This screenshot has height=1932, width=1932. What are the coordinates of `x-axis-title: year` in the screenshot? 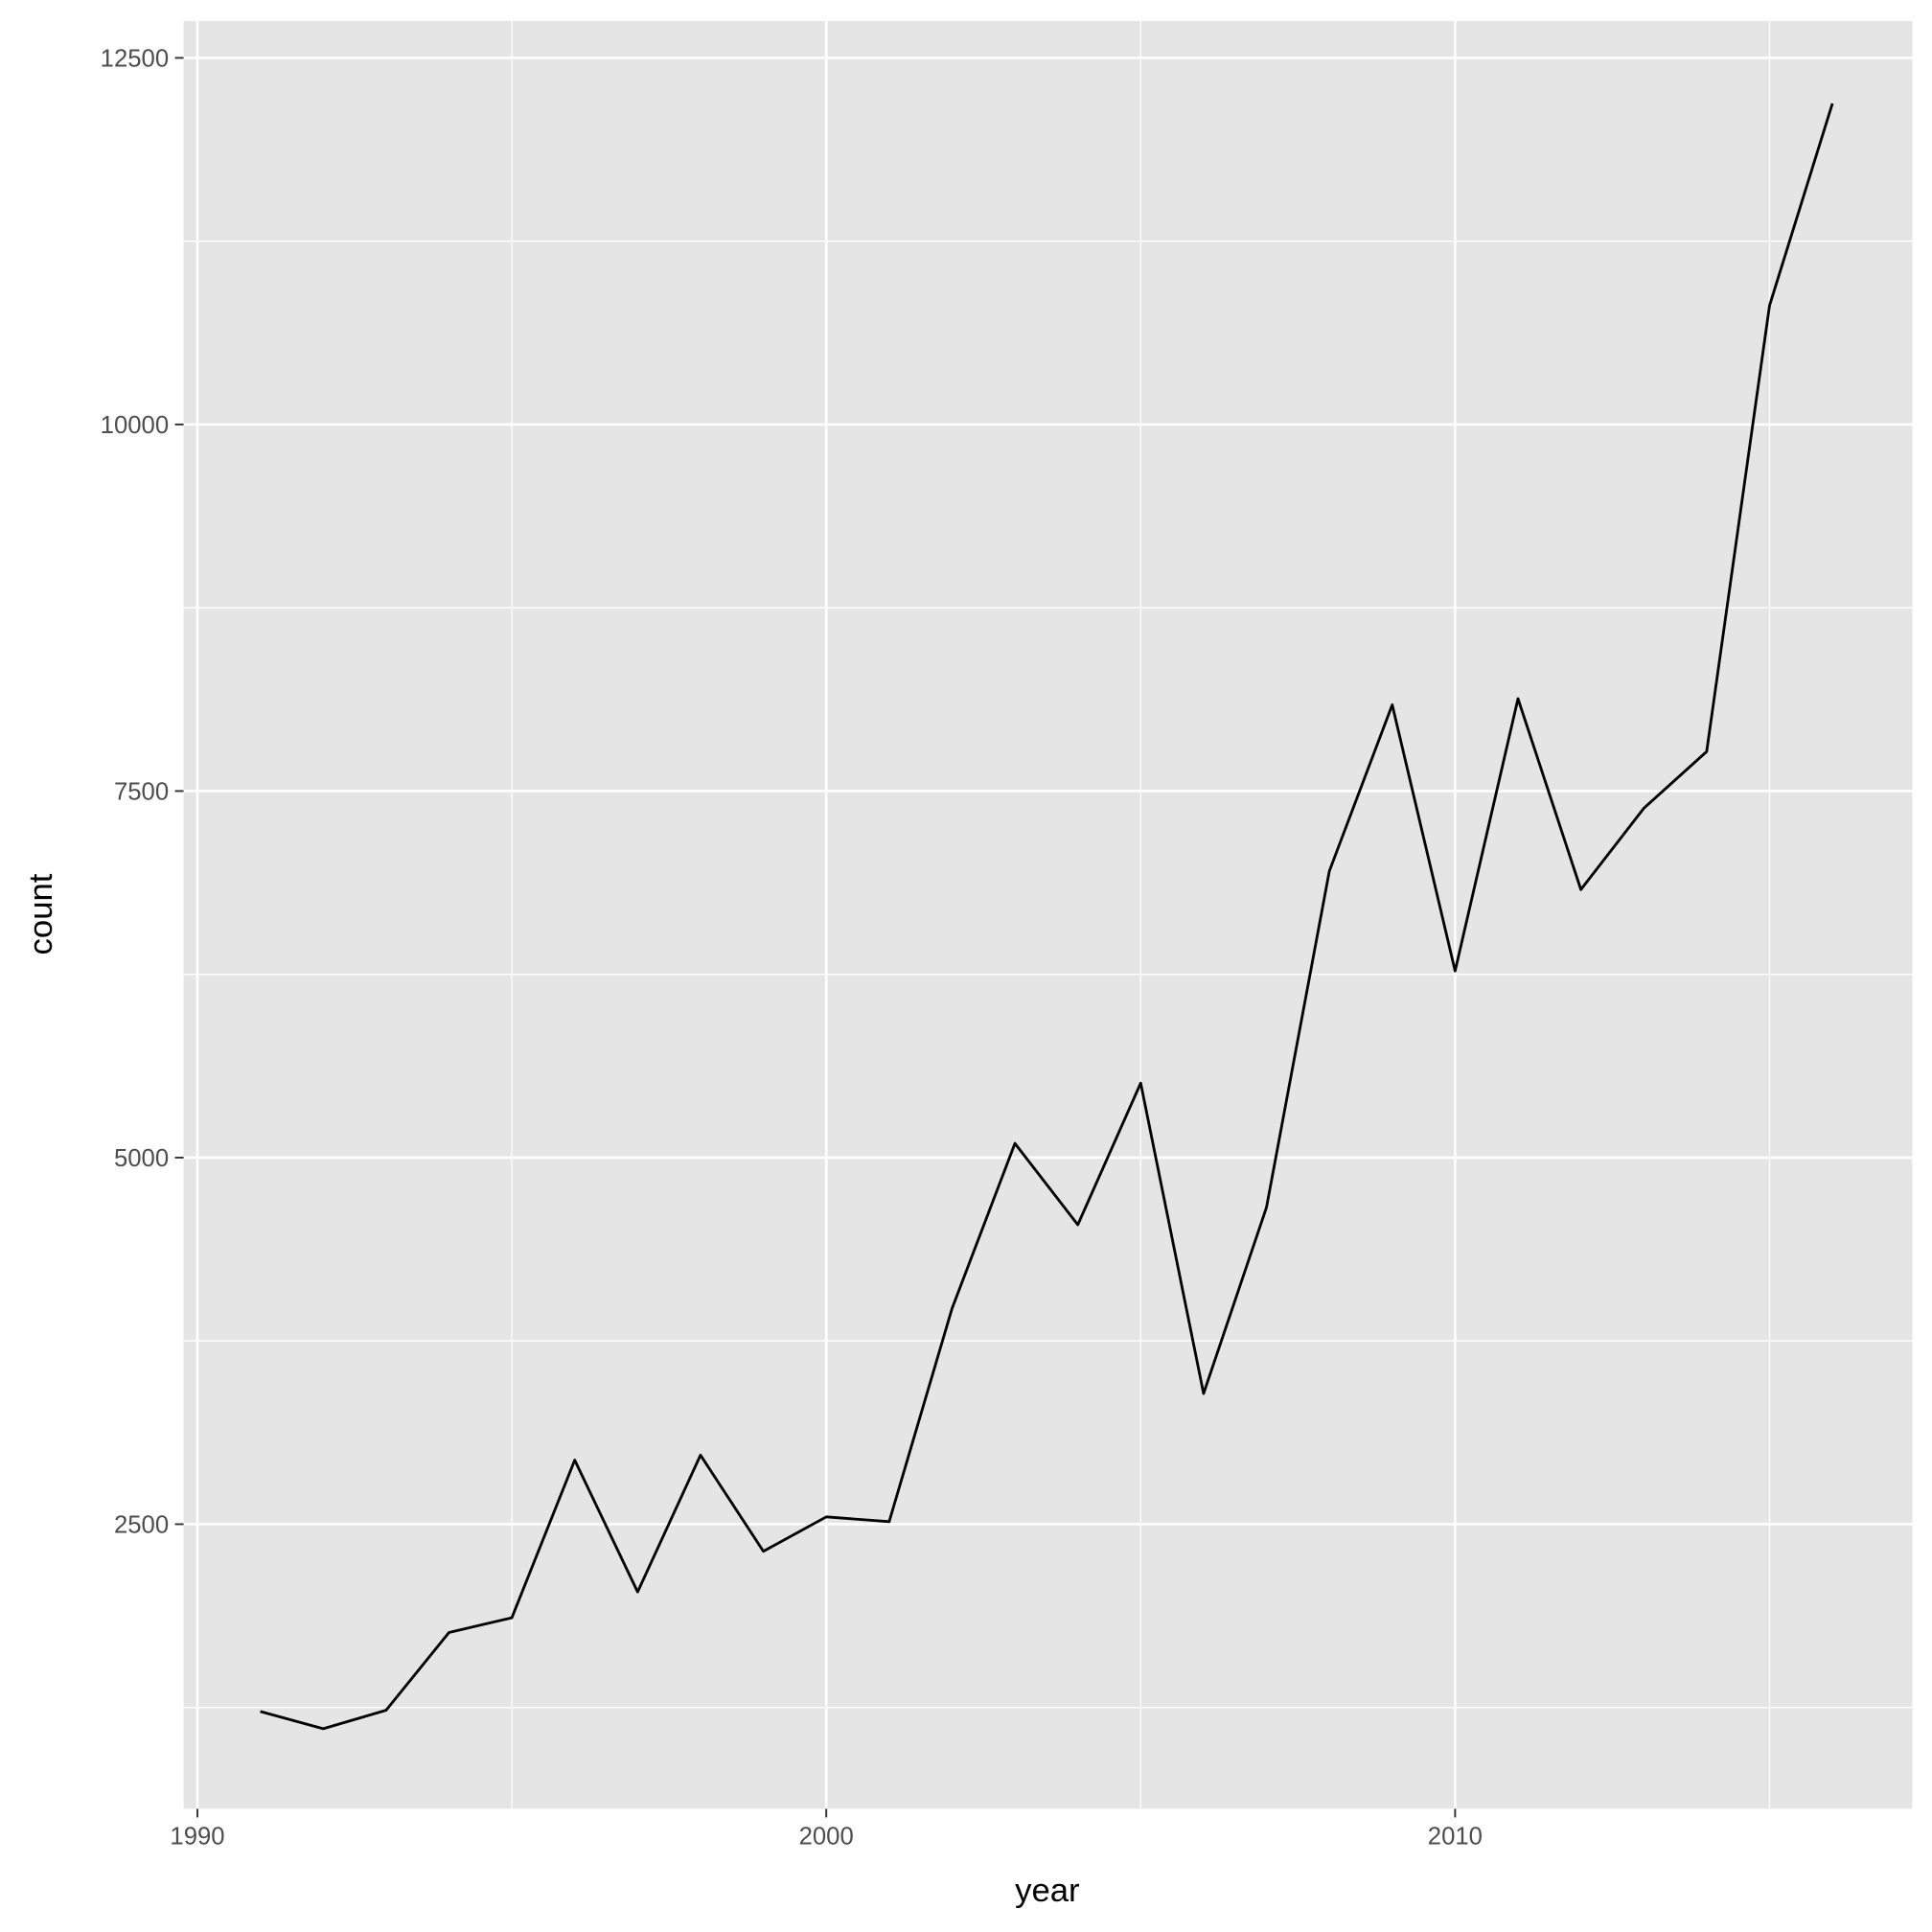 It's located at (1047, 1891).